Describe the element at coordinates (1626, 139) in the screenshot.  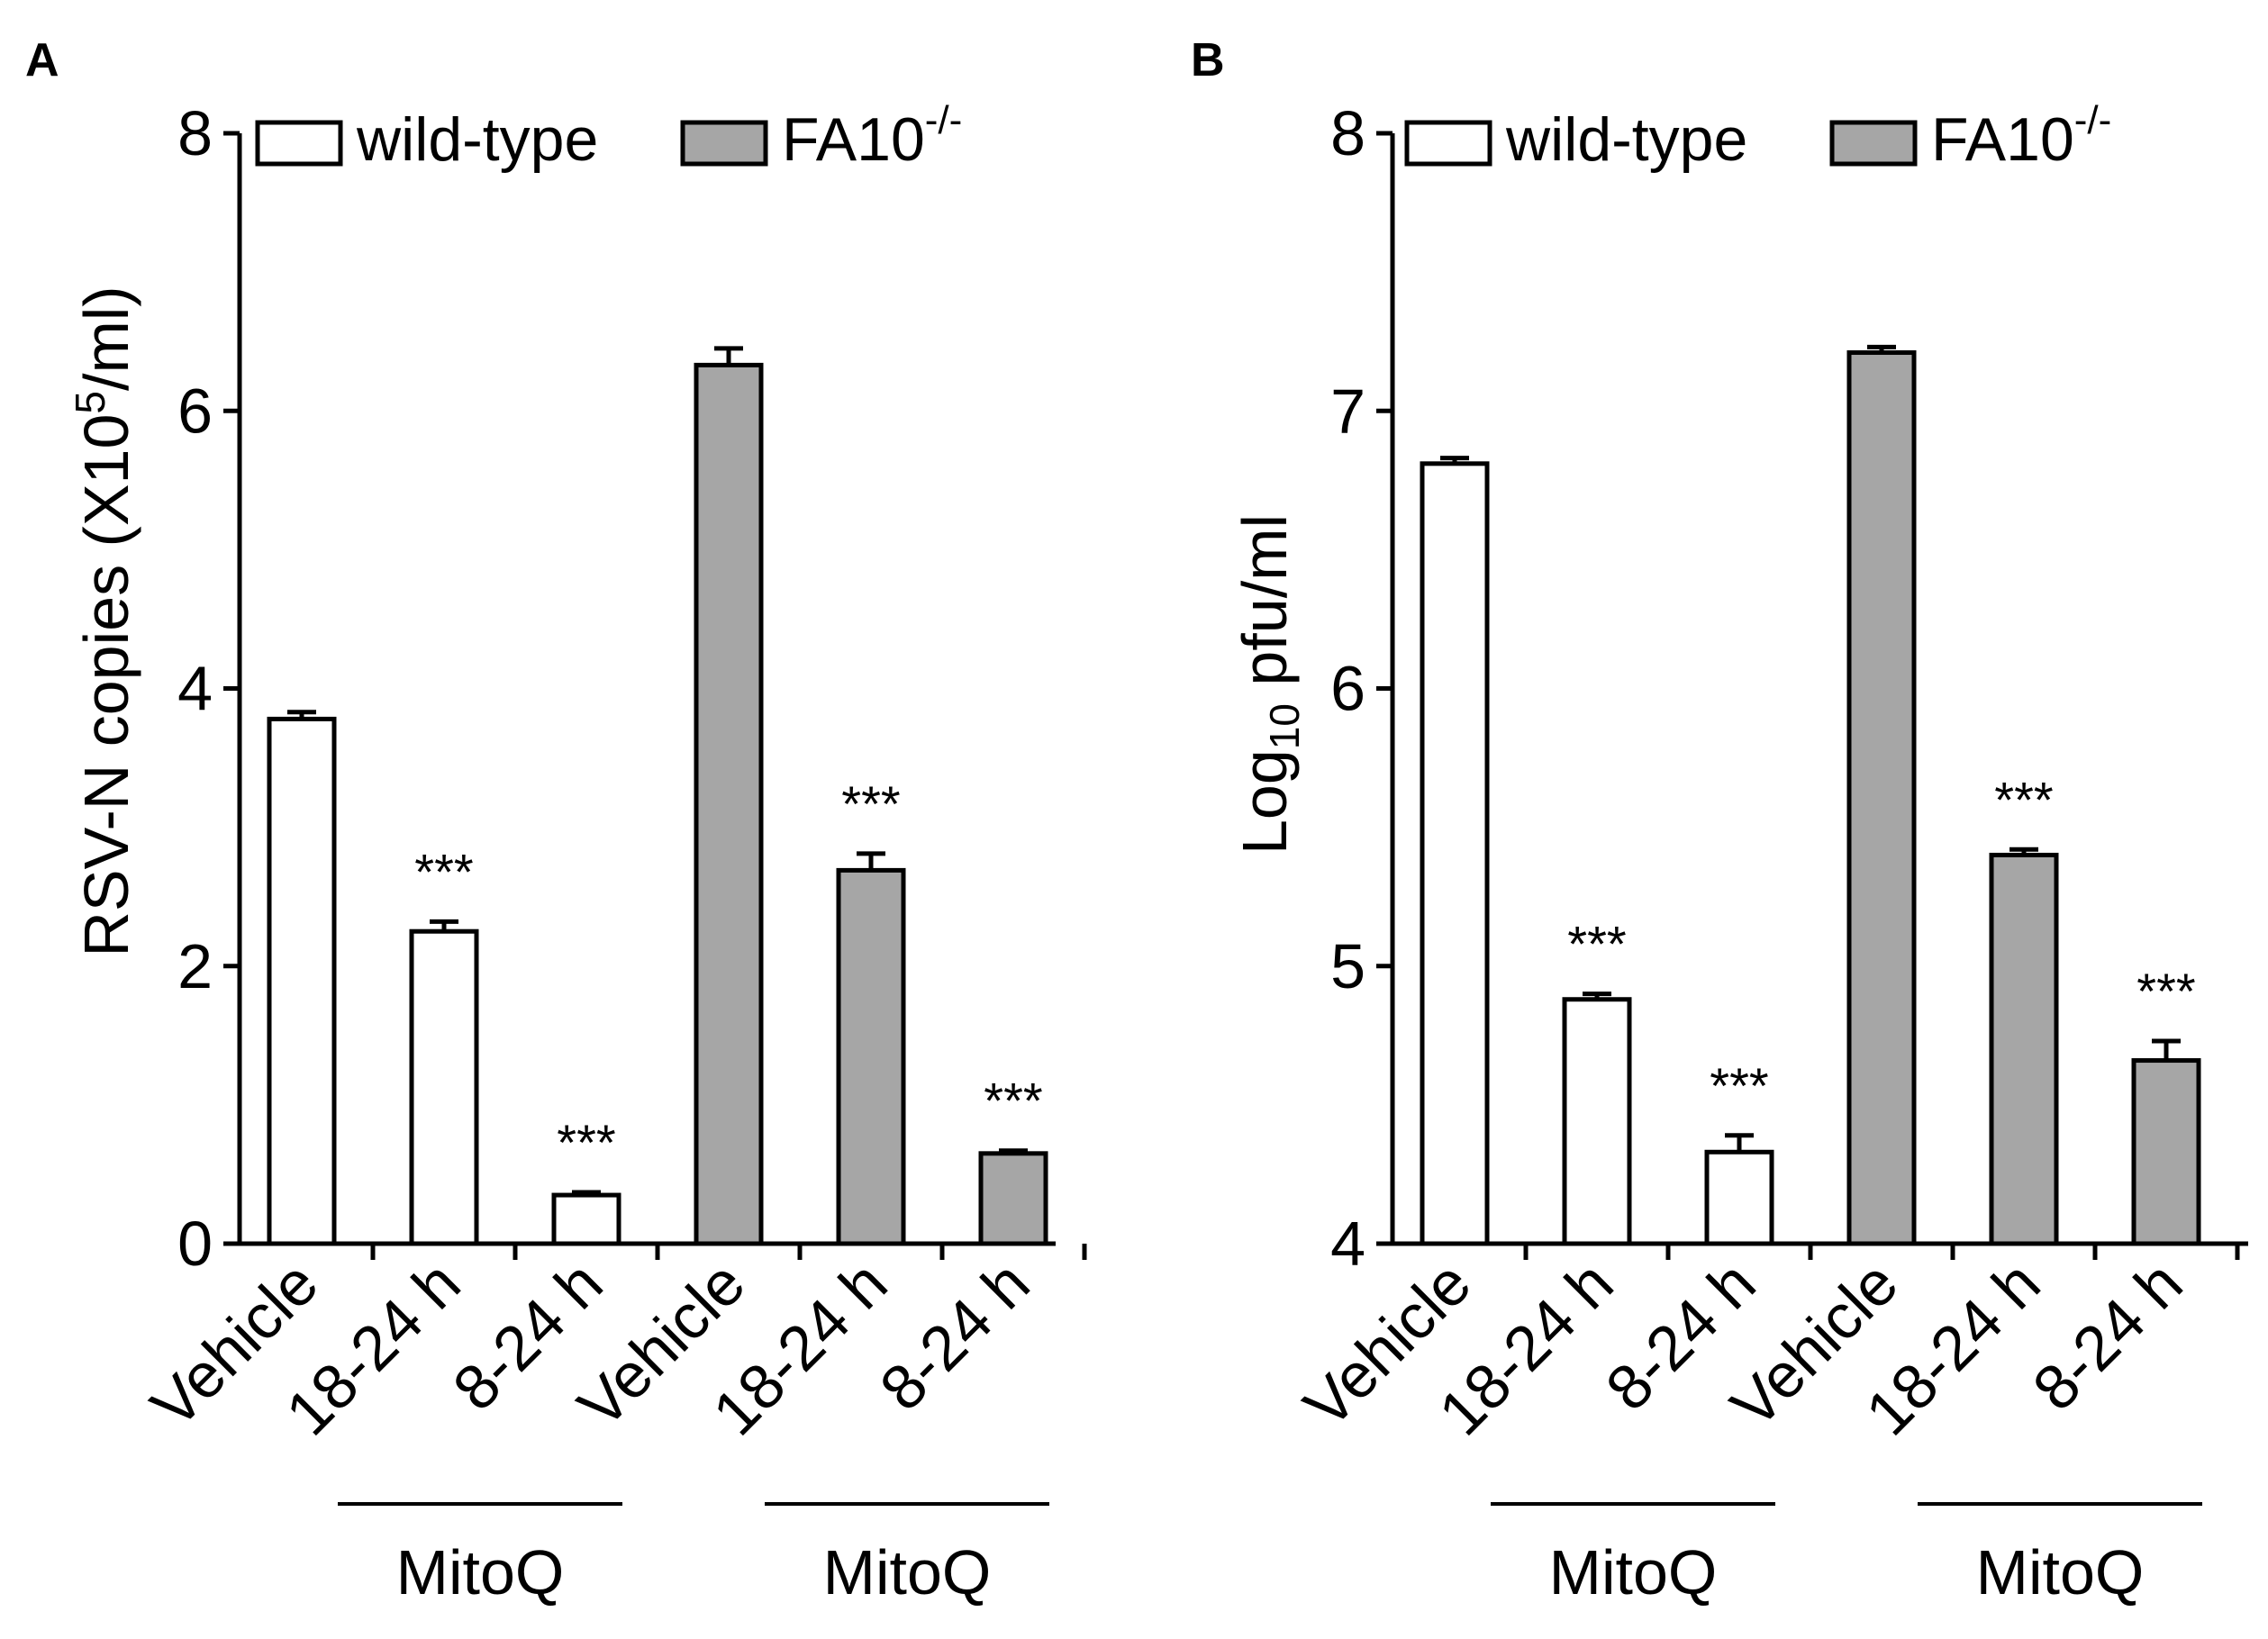
I see `panel-b-legend-label-wild-type: wild-type` at that location.